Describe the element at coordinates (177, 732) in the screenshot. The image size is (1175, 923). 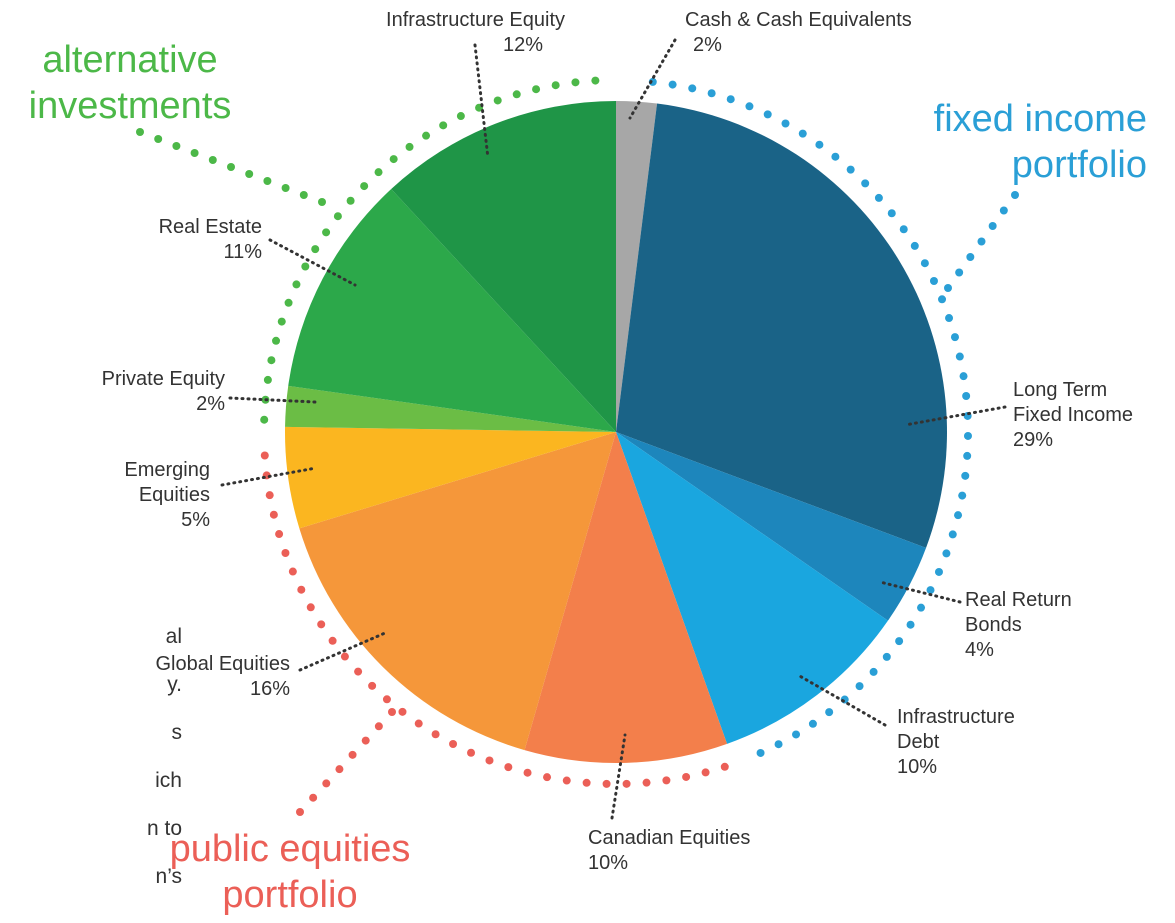
I see `side-line: s` at that location.